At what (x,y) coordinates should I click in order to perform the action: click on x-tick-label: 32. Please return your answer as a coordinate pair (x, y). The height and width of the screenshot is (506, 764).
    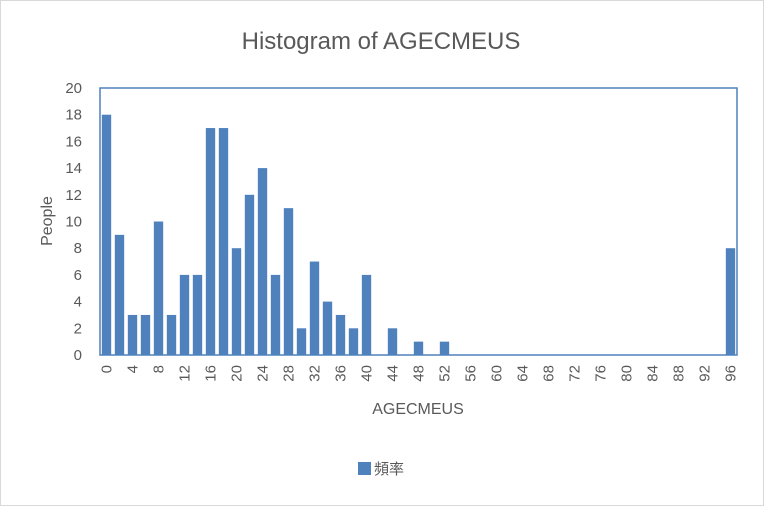
    Looking at the image, I should click on (315, 373).